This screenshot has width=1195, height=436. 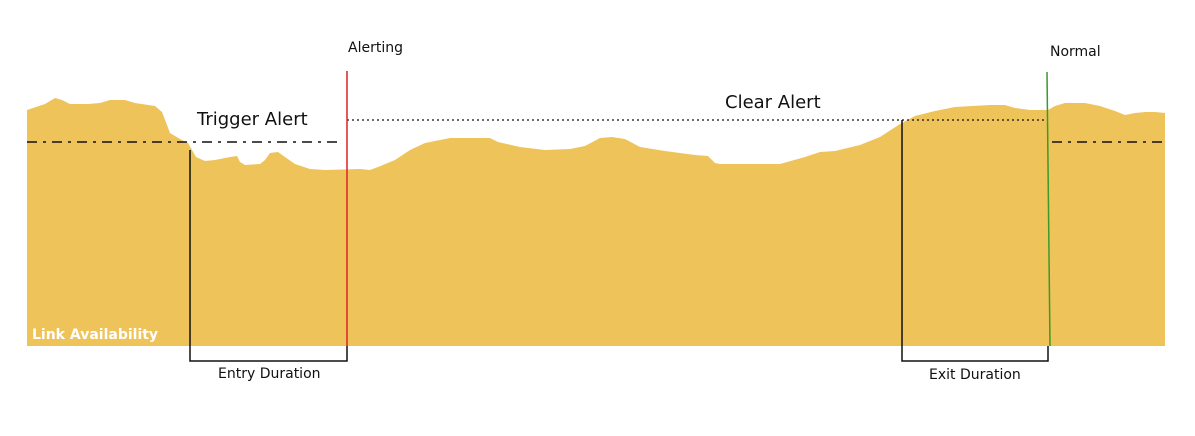 What do you see at coordinates (375, 48) in the screenshot?
I see `alerting-label: Alerting` at bounding box center [375, 48].